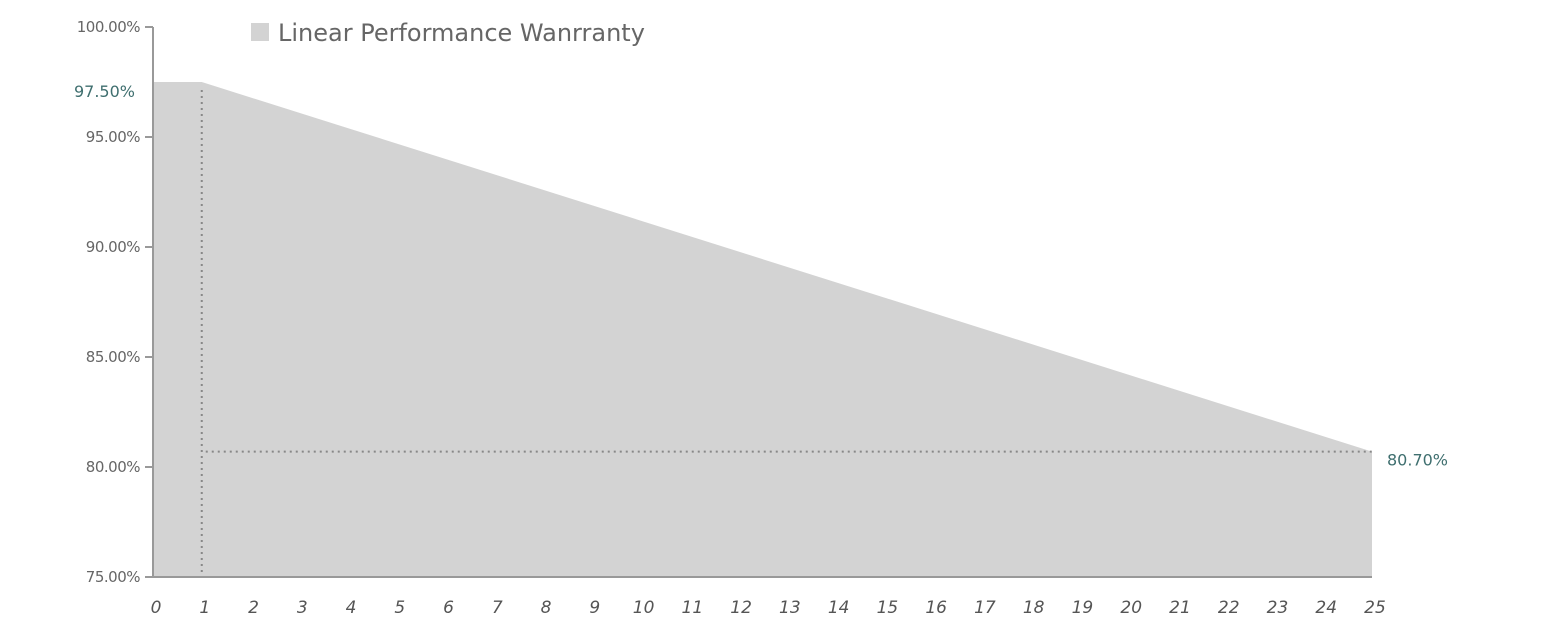  What do you see at coordinates (448, 608) in the screenshot?
I see `x-tick-label: 6` at bounding box center [448, 608].